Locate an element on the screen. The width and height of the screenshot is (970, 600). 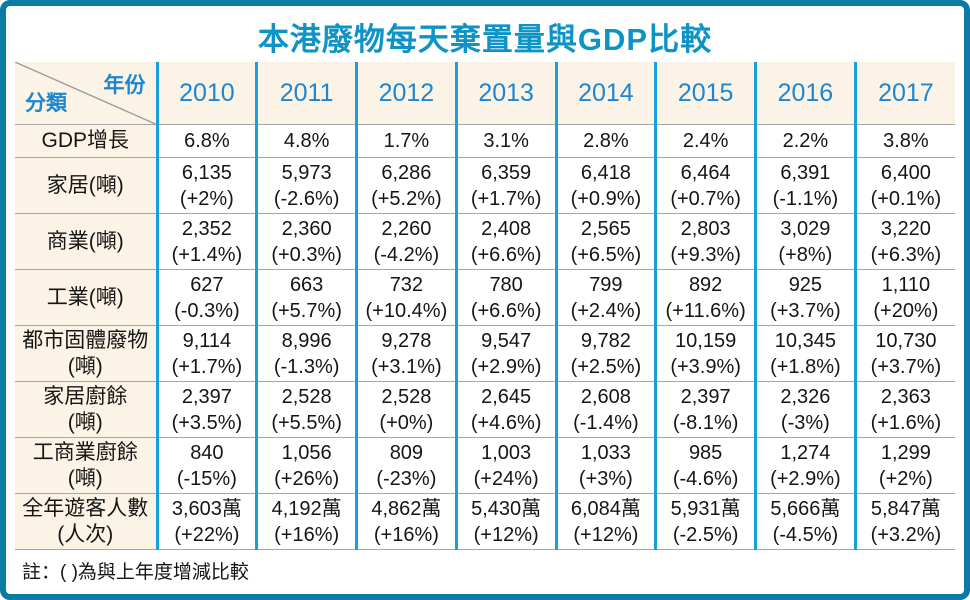
cell-change: (+6.6%) is located at coordinates (506, 310).